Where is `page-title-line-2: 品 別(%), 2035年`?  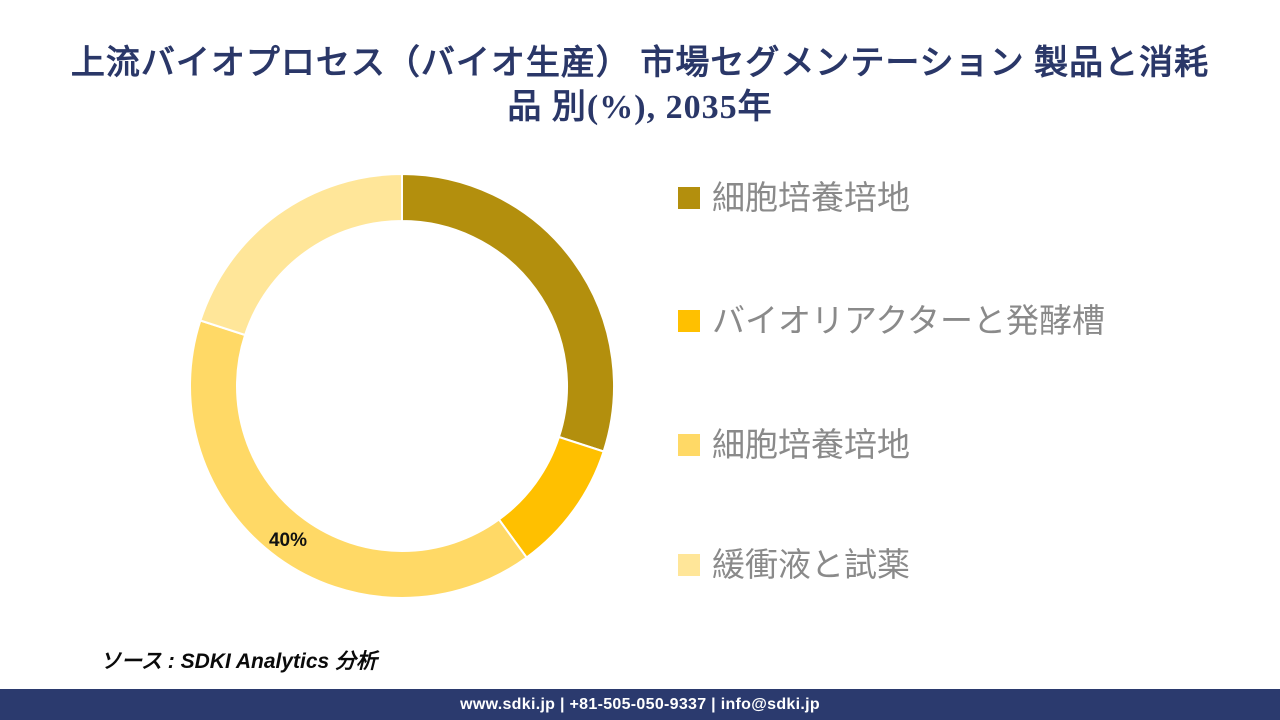
page-title-line-2: 品 別(%), 2035年 is located at coordinates (640, 107).